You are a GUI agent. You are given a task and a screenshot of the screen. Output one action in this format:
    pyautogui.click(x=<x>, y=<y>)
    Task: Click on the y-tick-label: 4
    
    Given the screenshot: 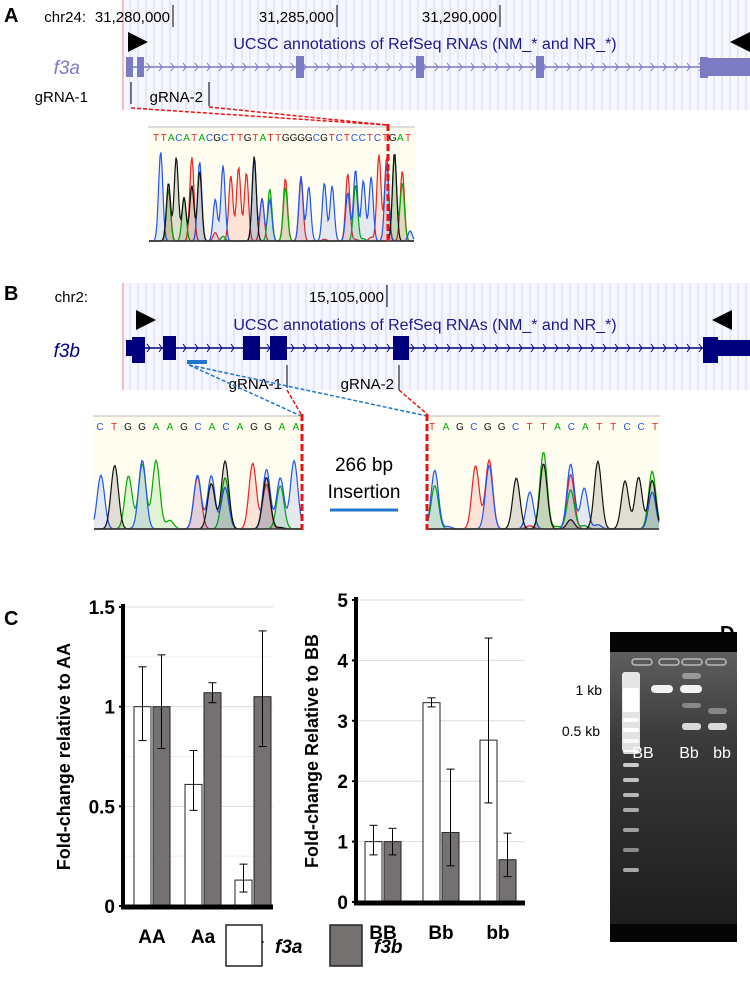 What is the action you would take?
    pyautogui.click(x=342, y=661)
    